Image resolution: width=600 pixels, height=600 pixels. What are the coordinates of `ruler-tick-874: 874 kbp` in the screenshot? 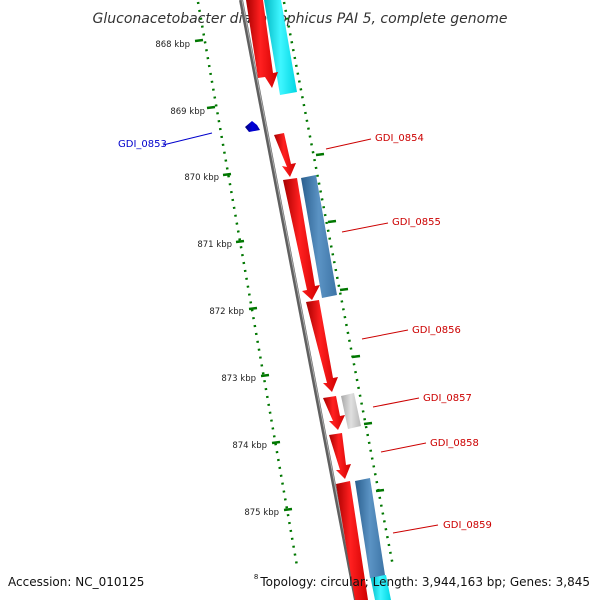 It's located at (256, 445).